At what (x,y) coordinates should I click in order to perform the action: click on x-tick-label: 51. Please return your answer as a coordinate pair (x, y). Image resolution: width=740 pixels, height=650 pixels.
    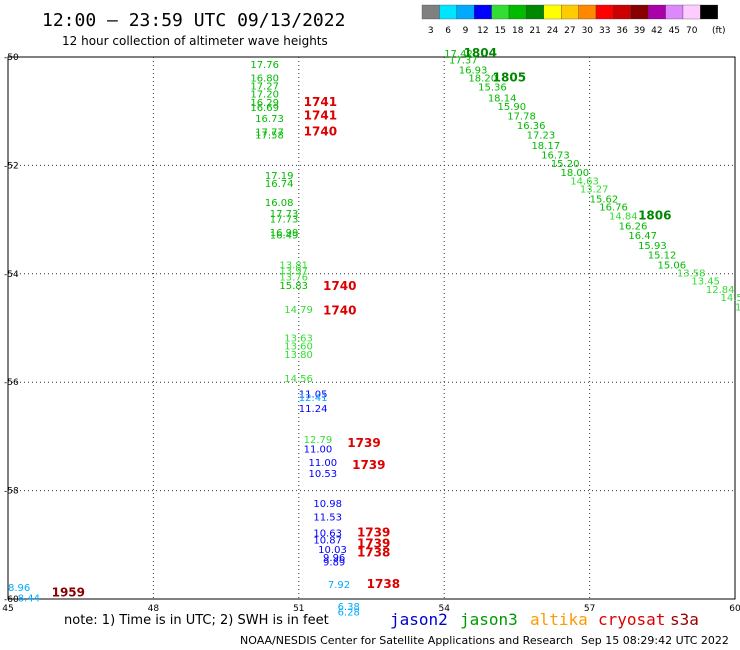
    Looking at the image, I should click on (298, 609).